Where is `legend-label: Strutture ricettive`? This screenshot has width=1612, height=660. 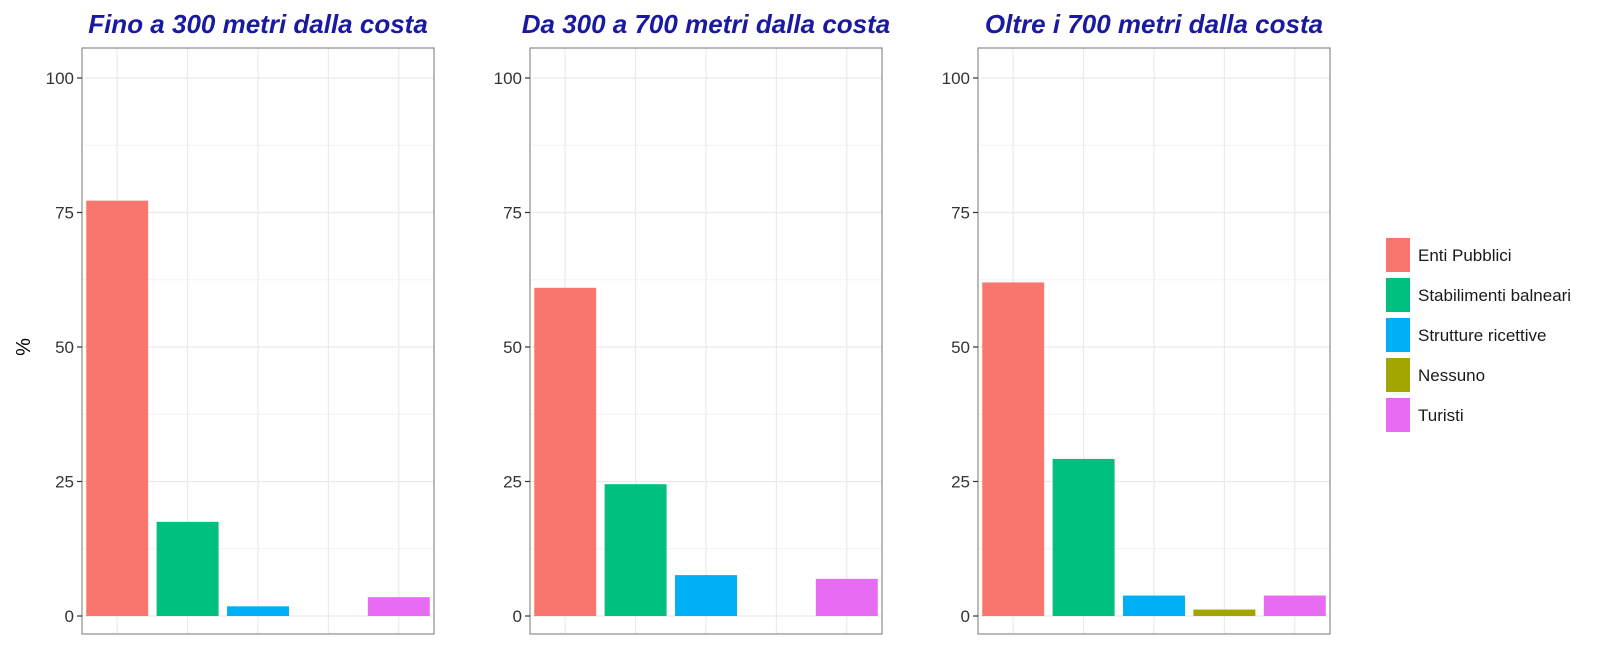
legend-label: Strutture ricettive is located at coordinates (1482, 335).